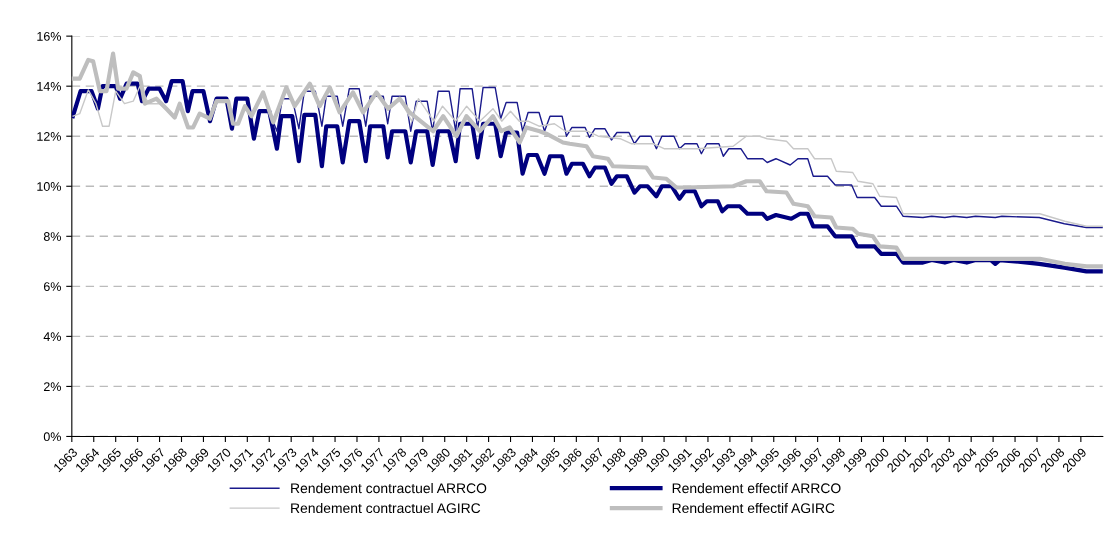 This screenshot has height=556, width=1105. What do you see at coordinates (52, 437) in the screenshot?
I see `y-tick-label: 0%` at bounding box center [52, 437].